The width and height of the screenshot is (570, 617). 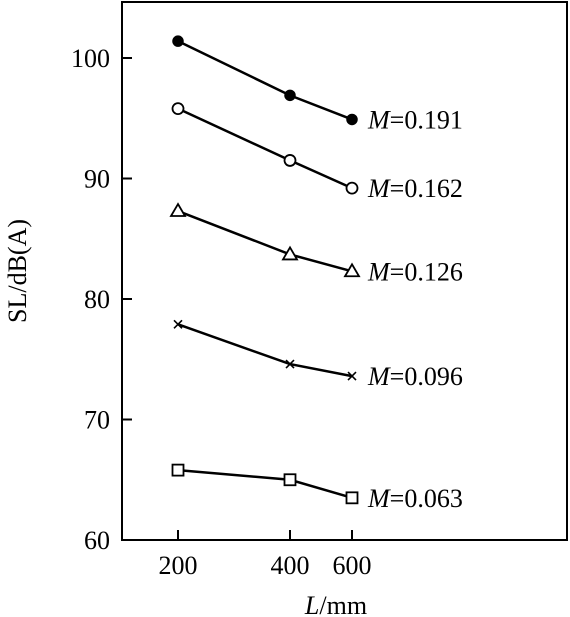 I want to click on series-m-0.162: M=0.162, so click(x=317, y=152).